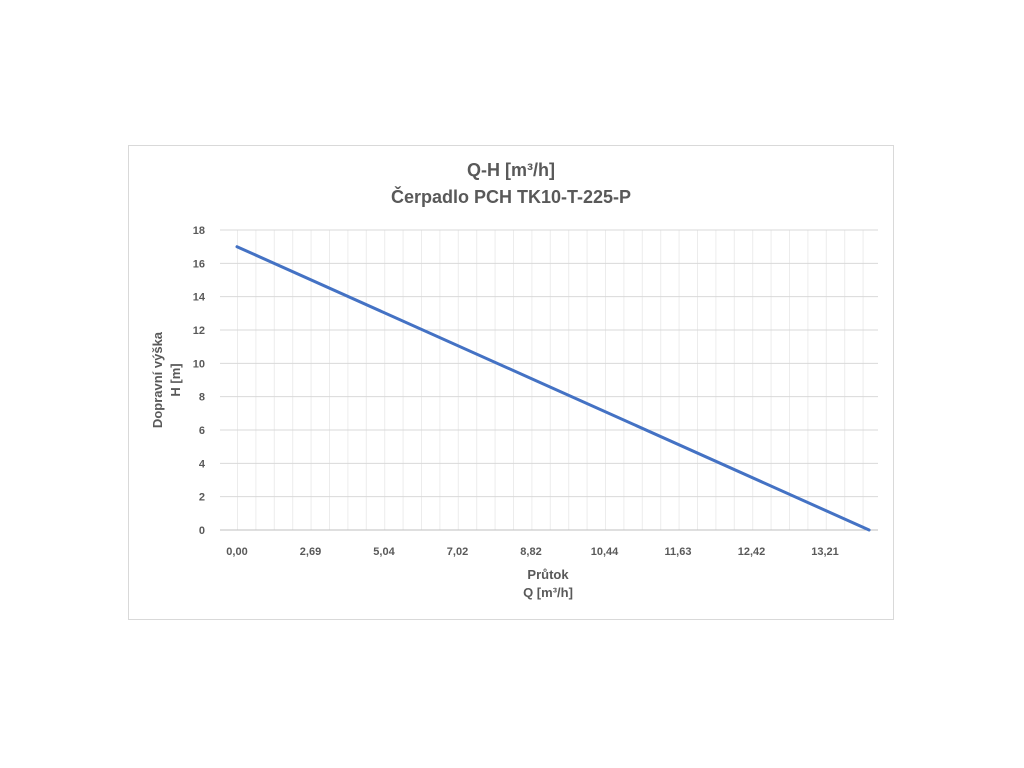  I want to click on y-tick-label: 2, so click(202, 498).